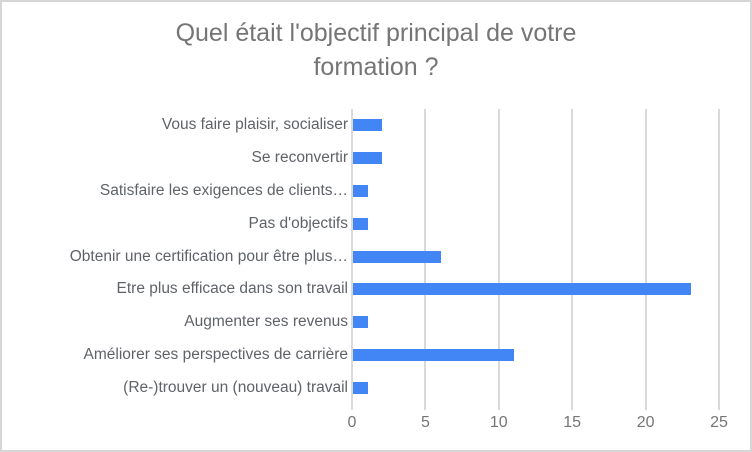  What do you see at coordinates (572, 422) in the screenshot?
I see `x-tick-label: 15` at bounding box center [572, 422].